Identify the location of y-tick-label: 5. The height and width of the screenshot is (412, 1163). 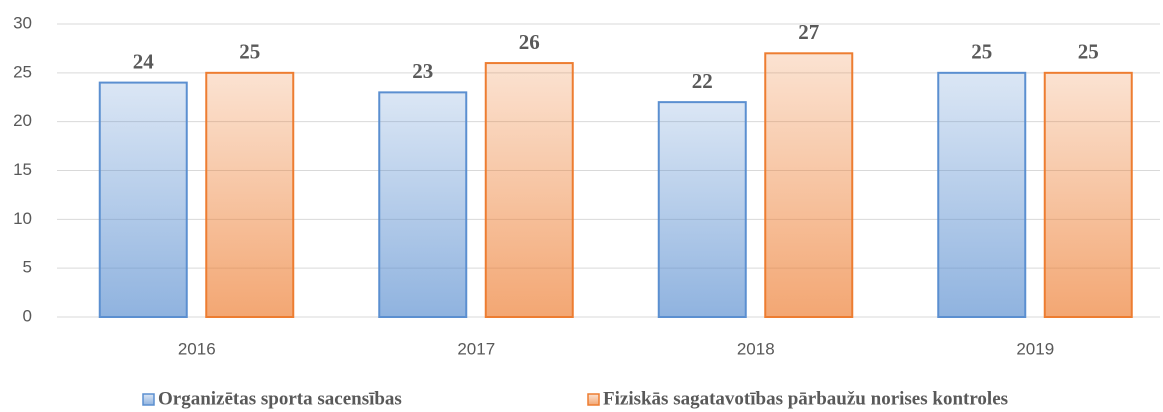
(27, 267).